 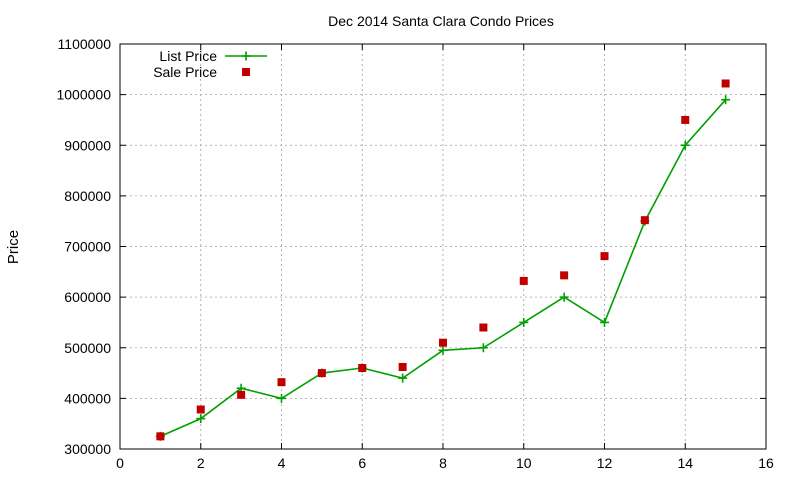 I want to click on x-tick-label: 10, so click(x=524, y=463).